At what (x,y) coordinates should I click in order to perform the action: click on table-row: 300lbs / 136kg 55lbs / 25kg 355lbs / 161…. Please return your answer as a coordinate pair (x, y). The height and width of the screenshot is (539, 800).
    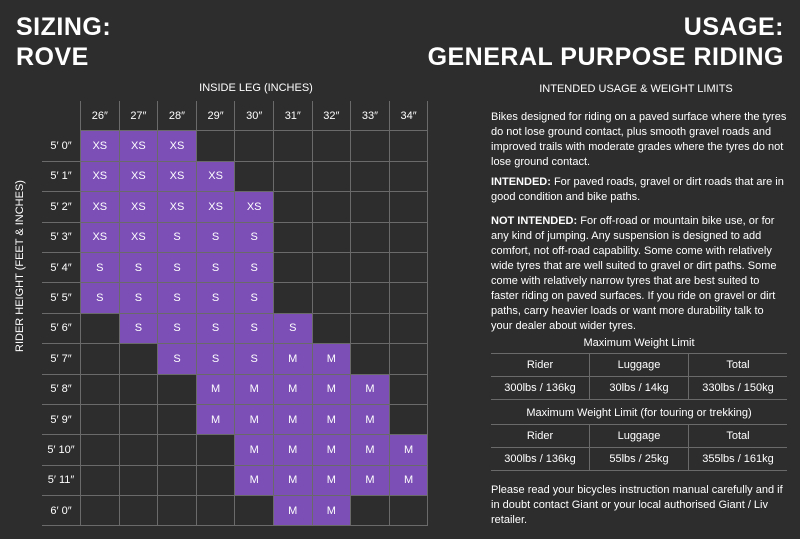
    Looking at the image, I should click on (639, 459).